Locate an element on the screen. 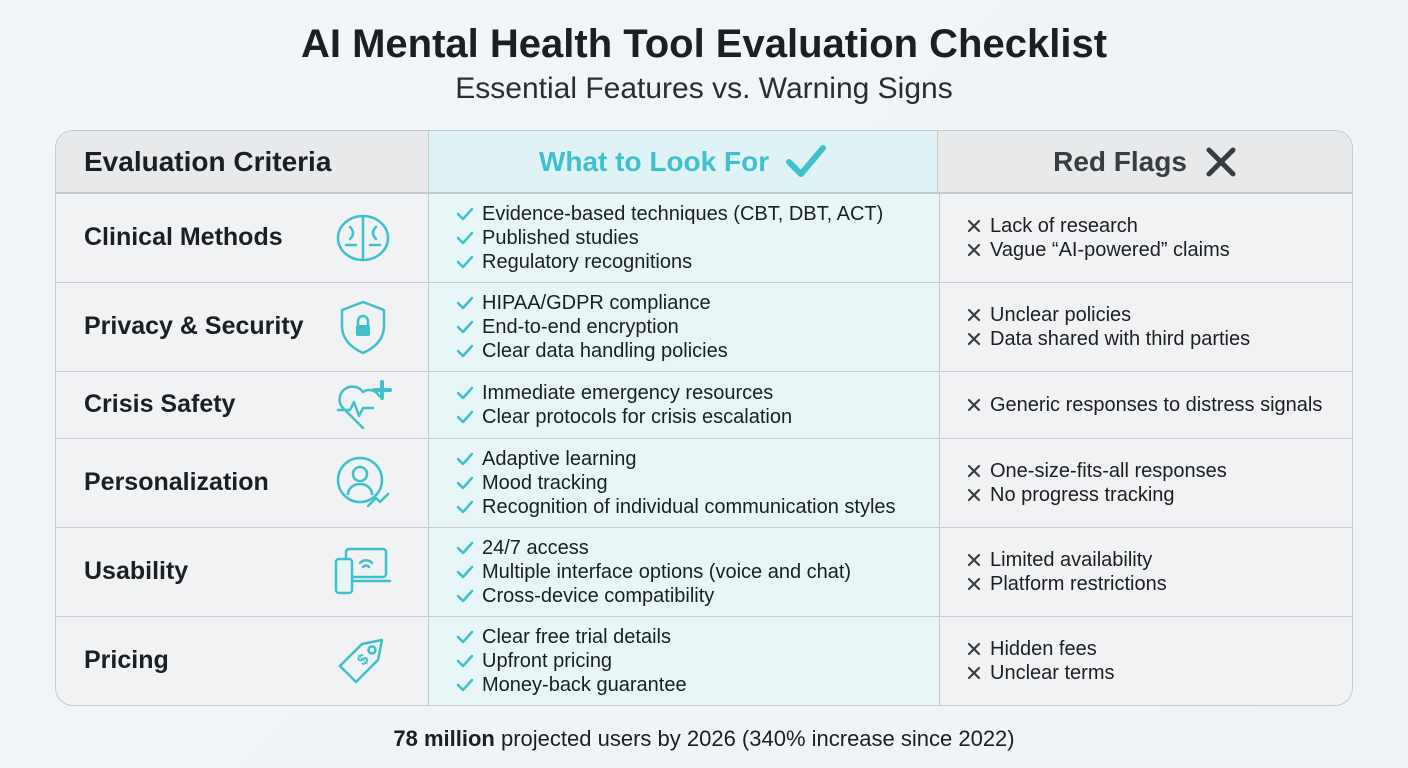 Image resolution: width=1408 pixels, height=768 pixels. red-flag-item: Unclear terms is located at coordinates (1040, 673).